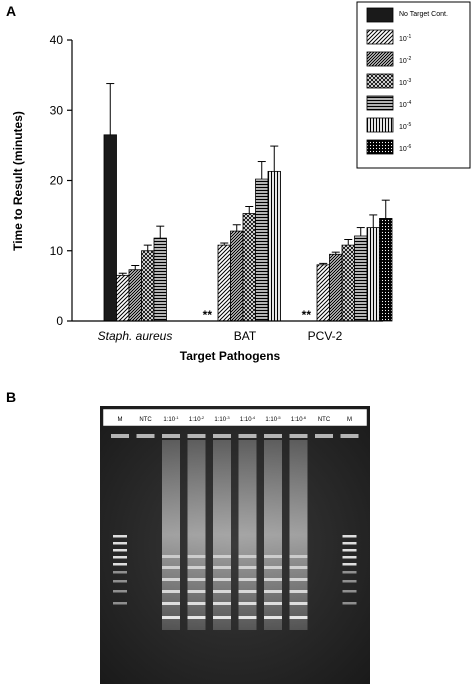 The height and width of the screenshot is (691, 474). I want to click on y-tick-label: 30, so click(57, 110).